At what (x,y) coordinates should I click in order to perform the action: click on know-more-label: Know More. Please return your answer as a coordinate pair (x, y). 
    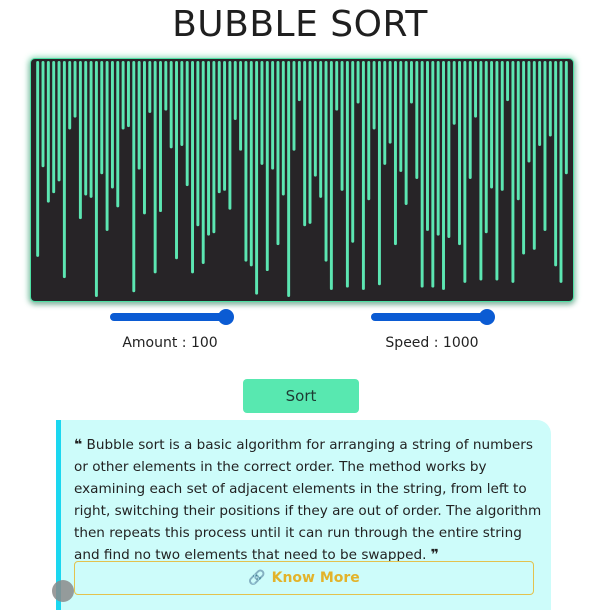
    Looking at the image, I should click on (315, 578).